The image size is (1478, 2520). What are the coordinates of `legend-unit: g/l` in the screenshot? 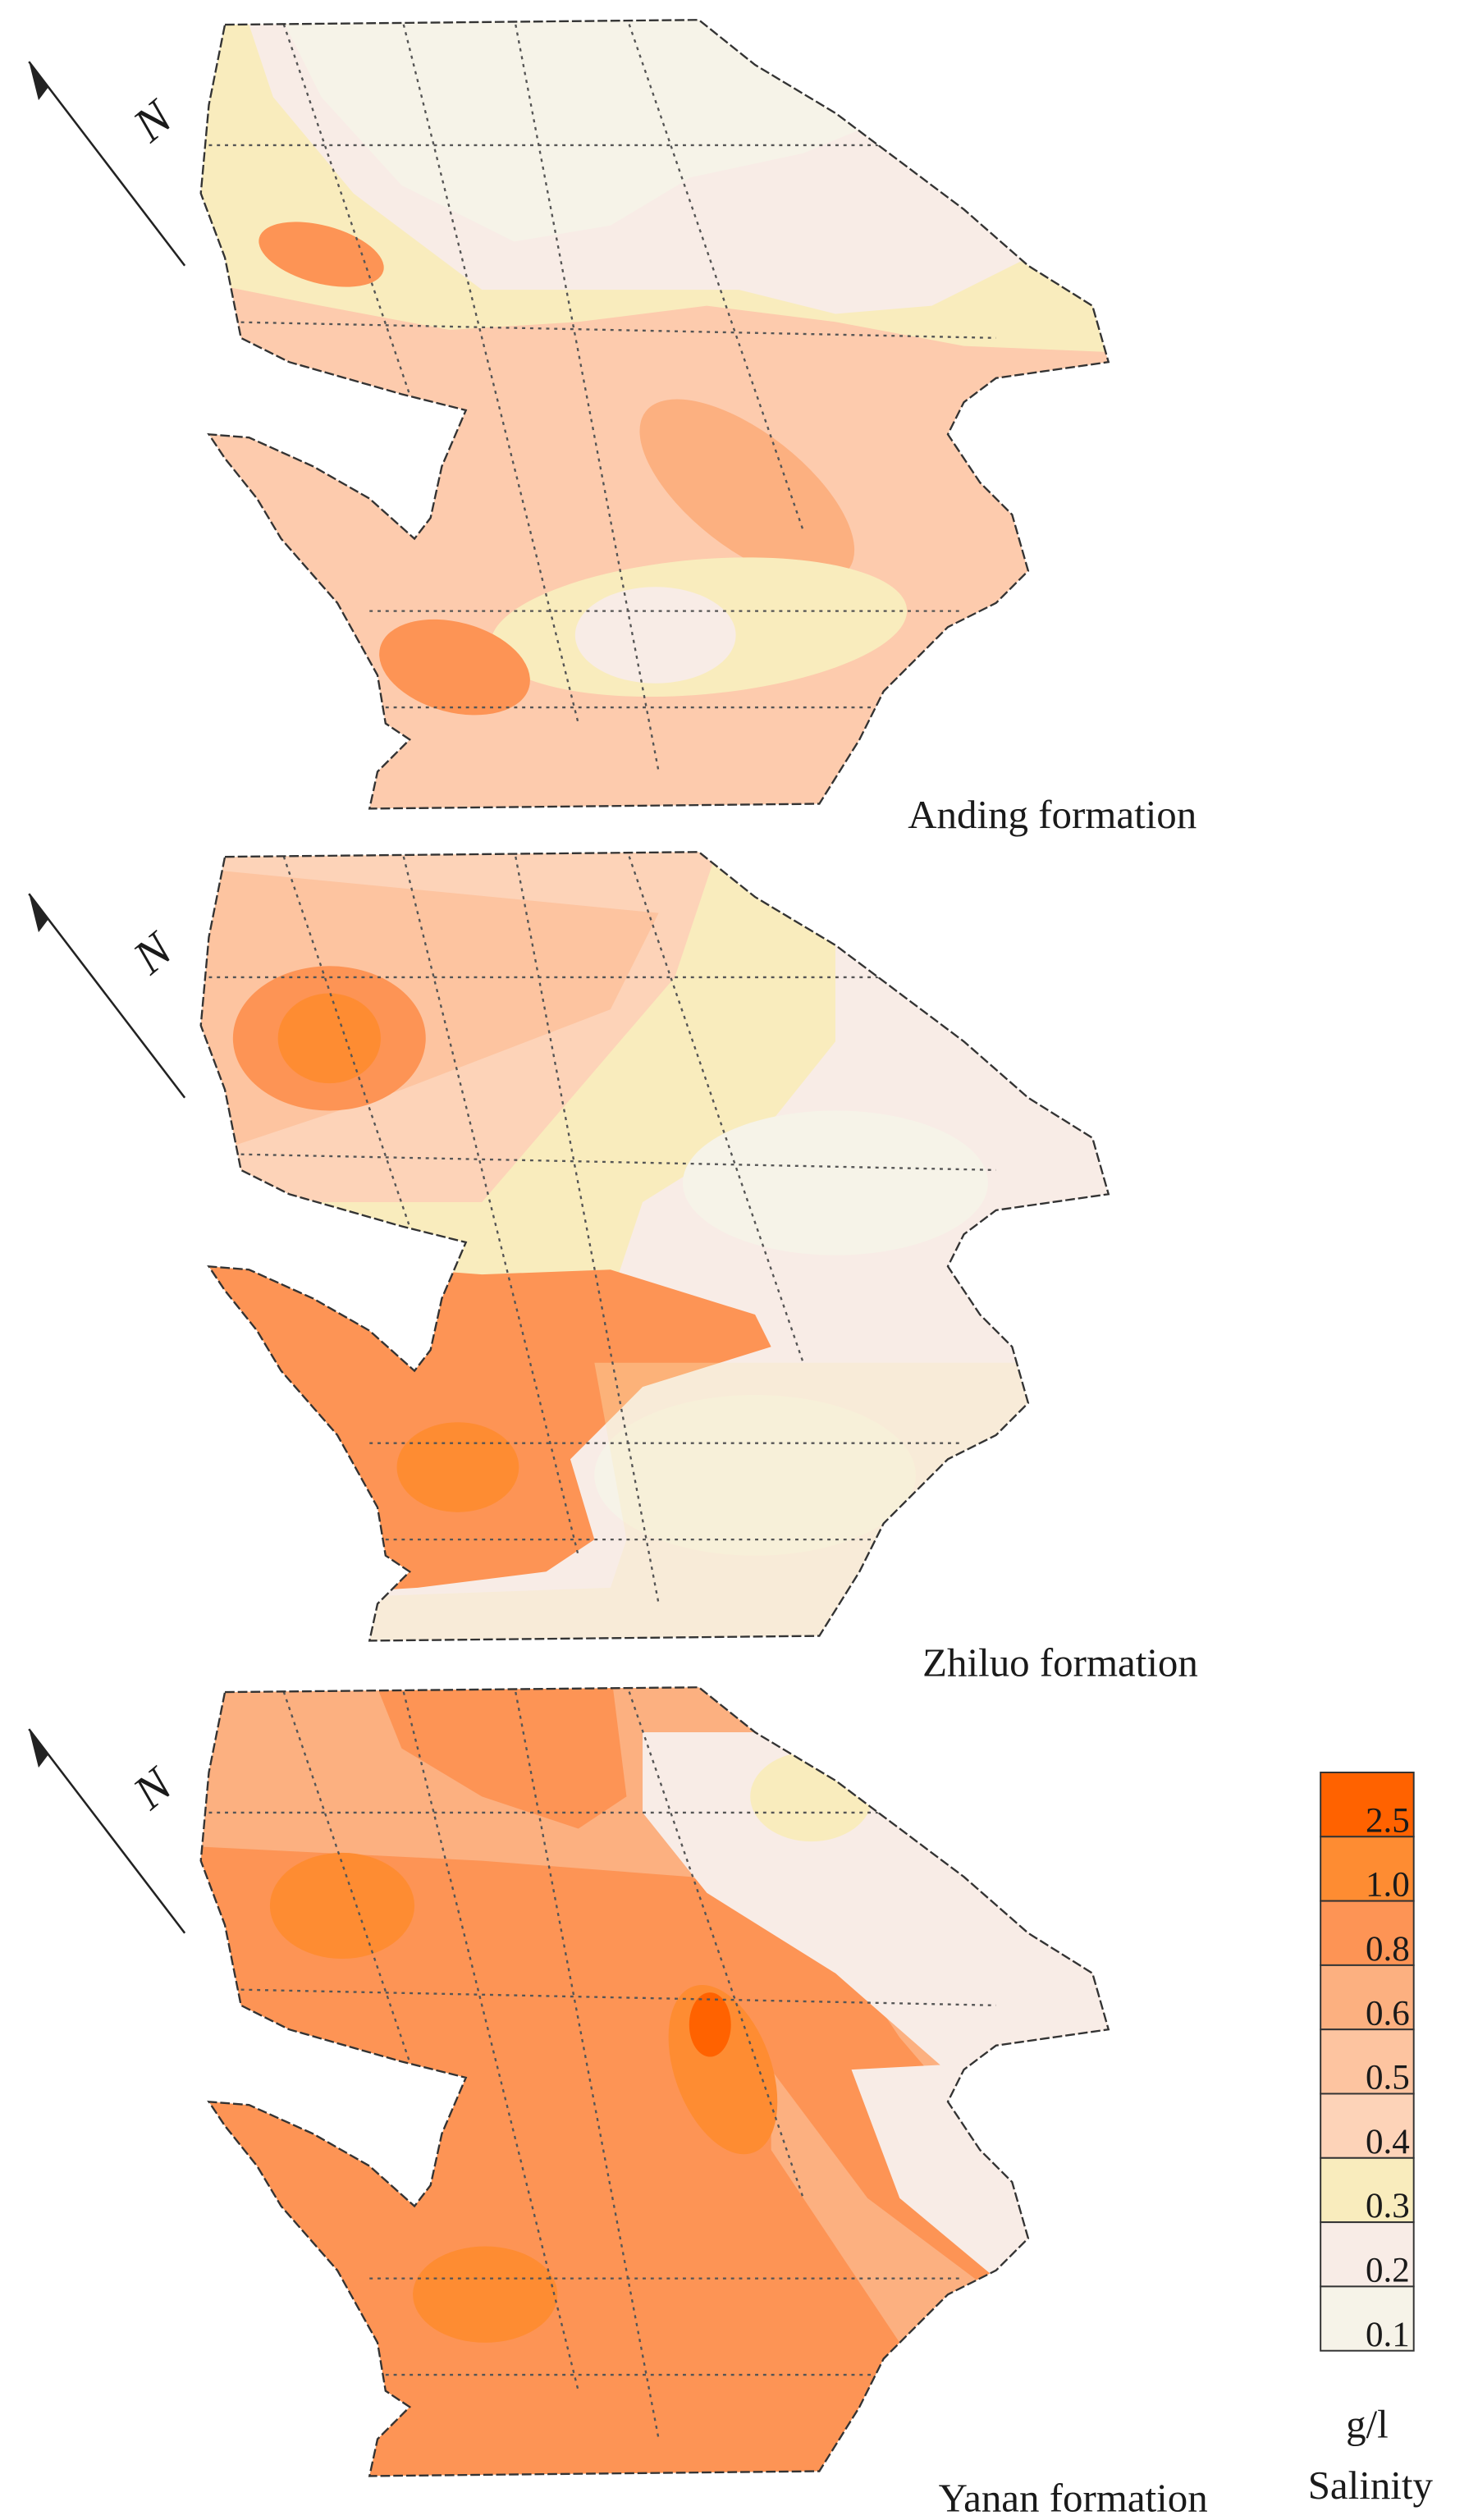 It's located at (1367, 2423).